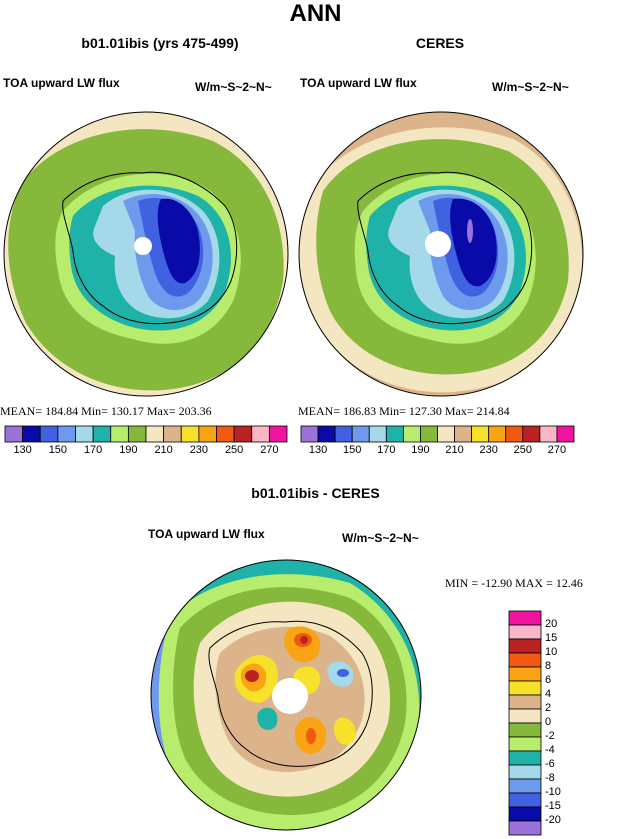 This screenshot has height=839, width=631. I want to click on main-title: ANN, so click(315, 13).